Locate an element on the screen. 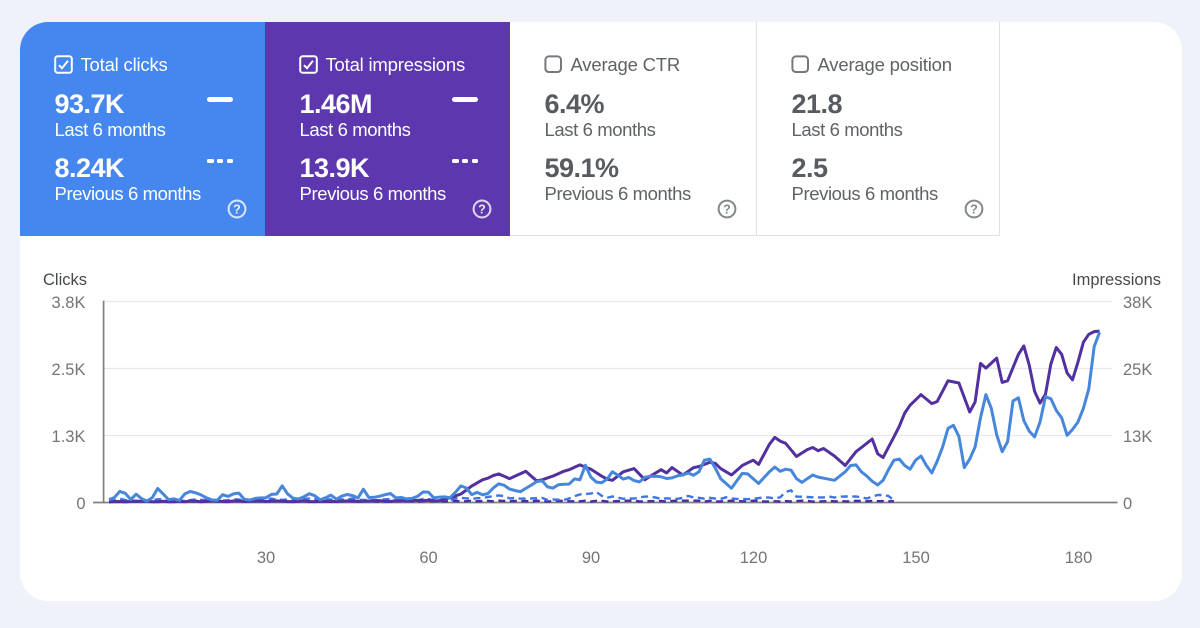 This screenshot has width=1200, height=628. svg-text: 3.8K is located at coordinates (69, 303).